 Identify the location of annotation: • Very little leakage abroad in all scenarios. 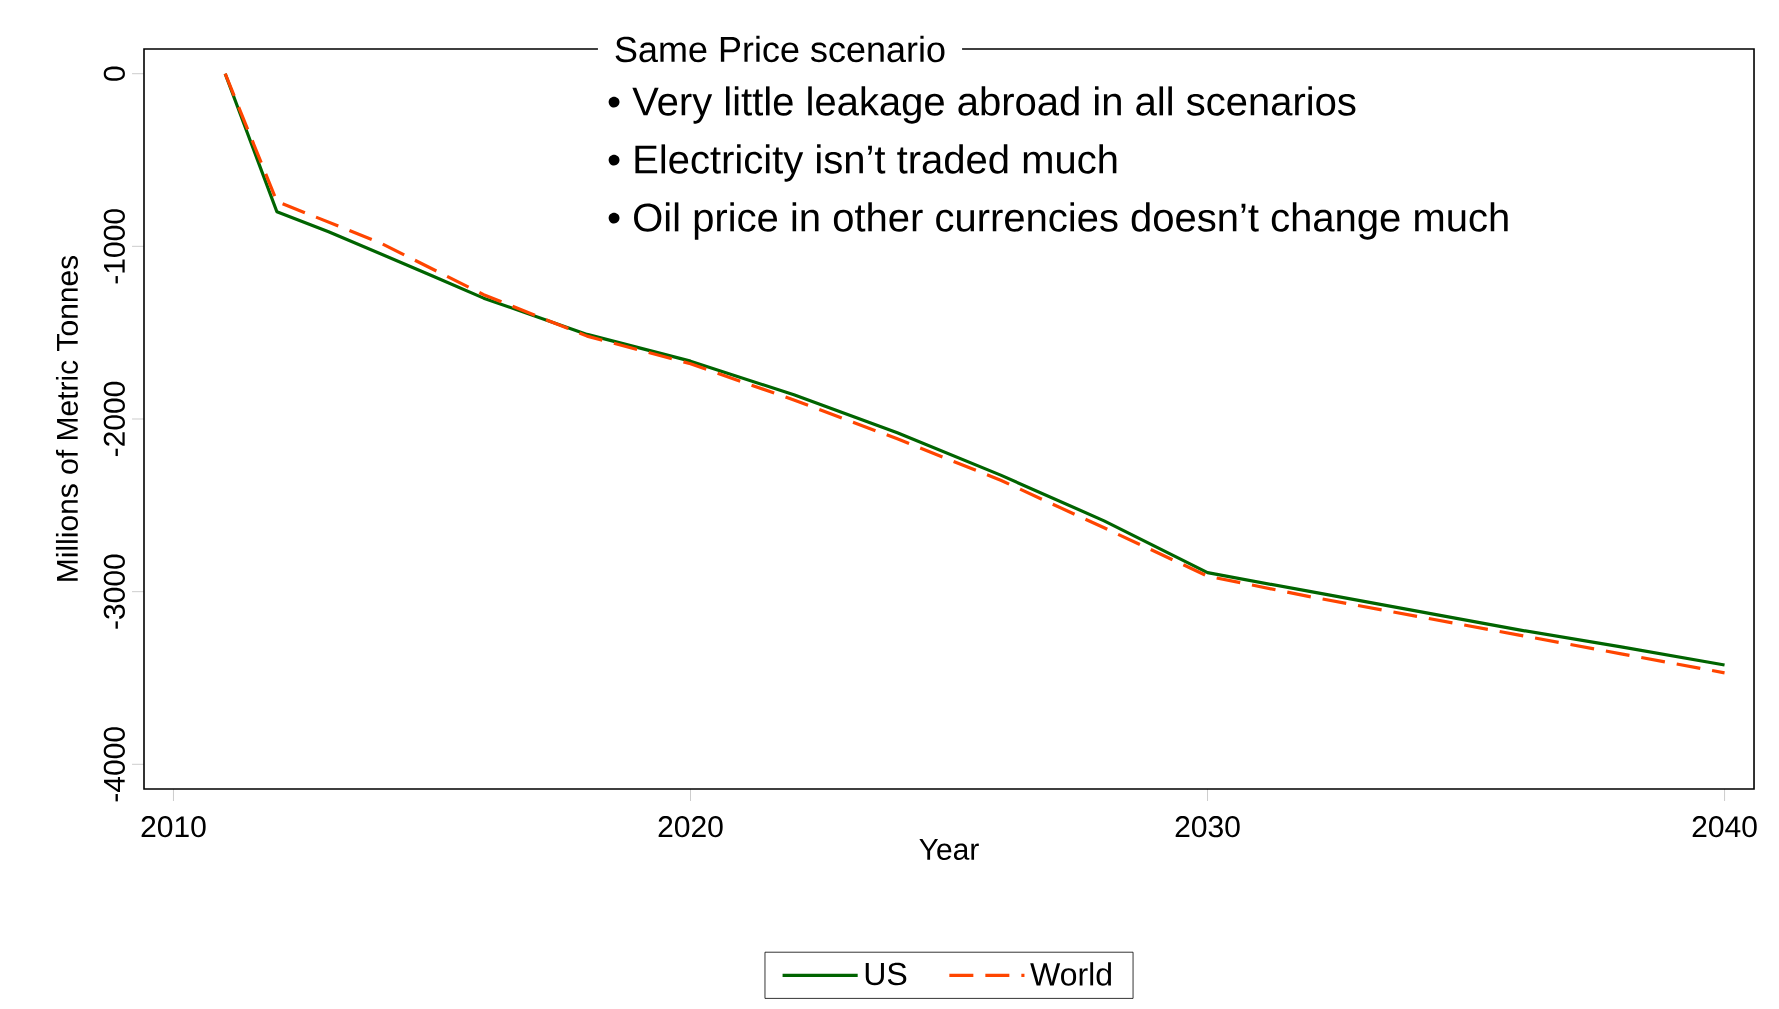
(982, 105).